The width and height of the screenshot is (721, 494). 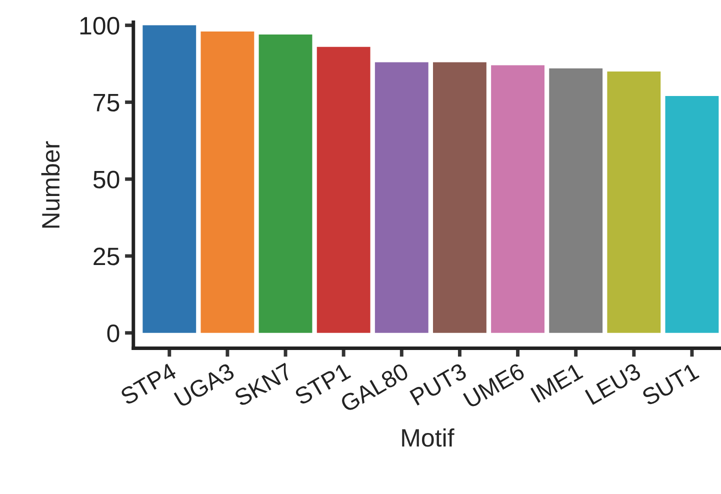 What do you see at coordinates (107, 103) in the screenshot?
I see `y-tick-label: 75` at bounding box center [107, 103].